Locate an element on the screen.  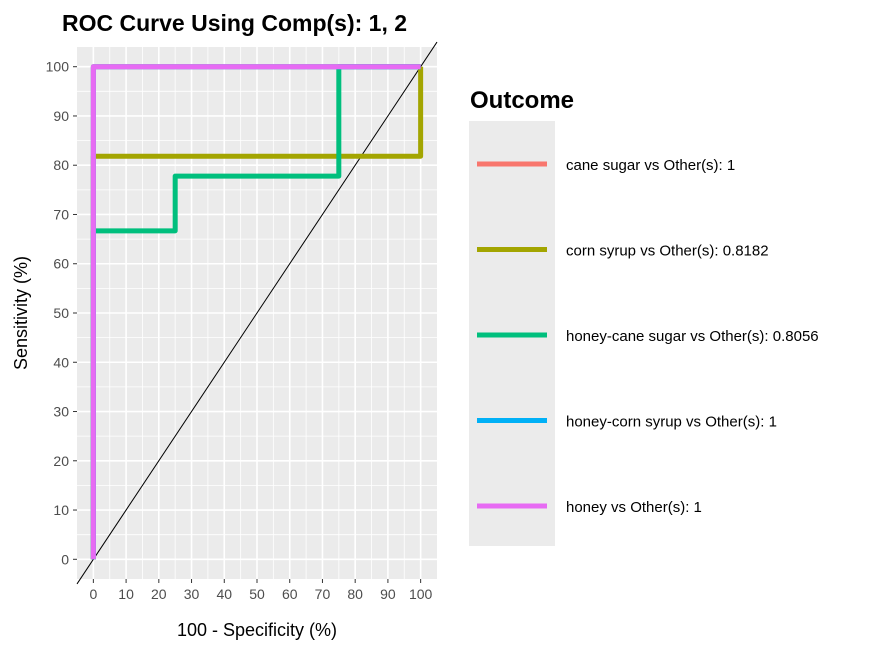
y-tick-label: 40 is located at coordinates (61, 362).